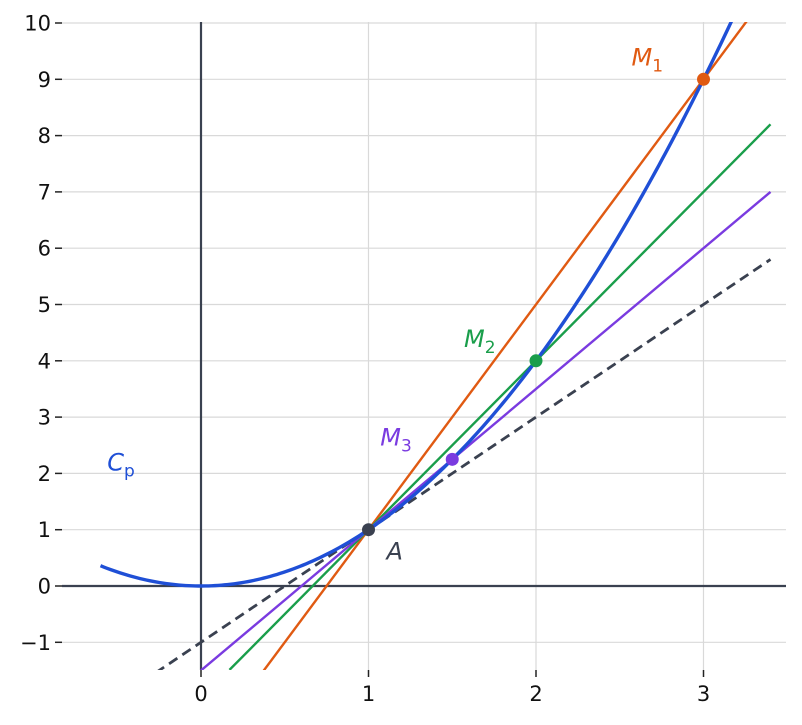 The height and width of the screenshot is (725, 802). I want to click on y-tick-label: 9, so click(44, 80).